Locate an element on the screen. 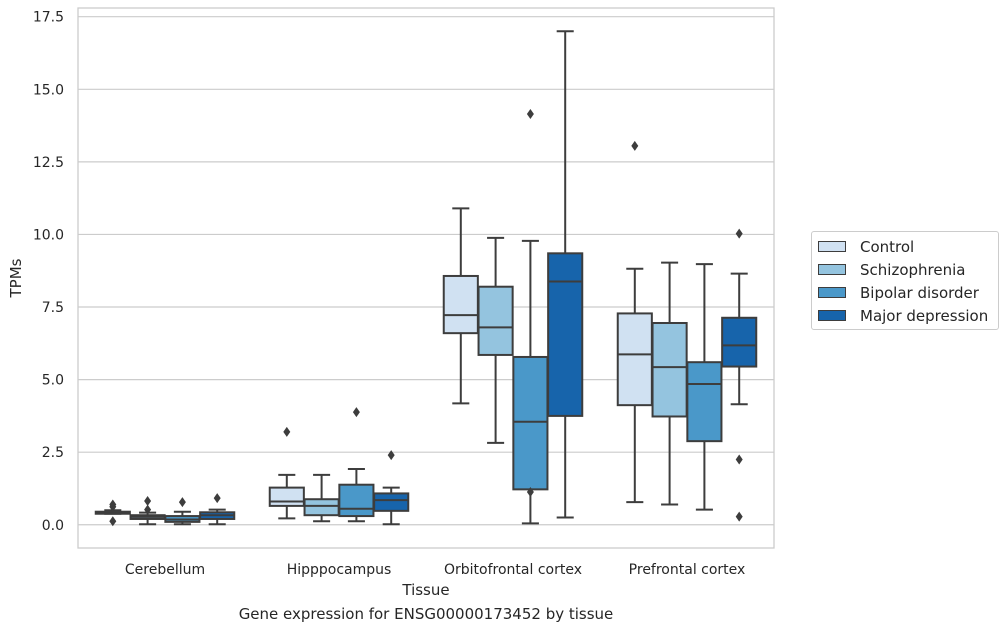 The width and height of the screenshot is (1007, 634). y-tick-label: 10.0 is located at coordinates (48, 235).